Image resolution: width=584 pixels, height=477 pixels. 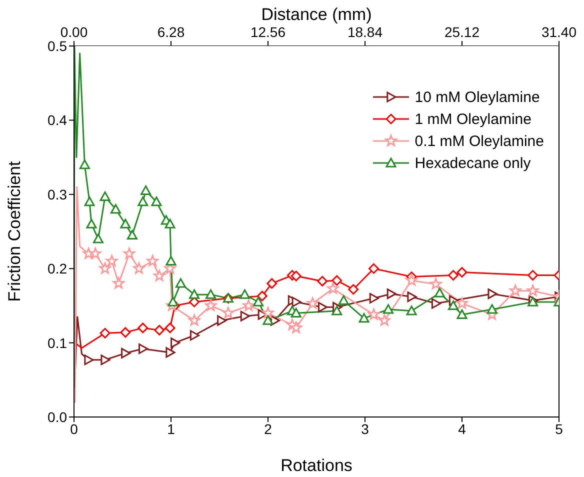 What do you see at coordinates (58, 268) in the screenshot?
I see `y-tick-label: 0.2` at bounding box center [58, 268].